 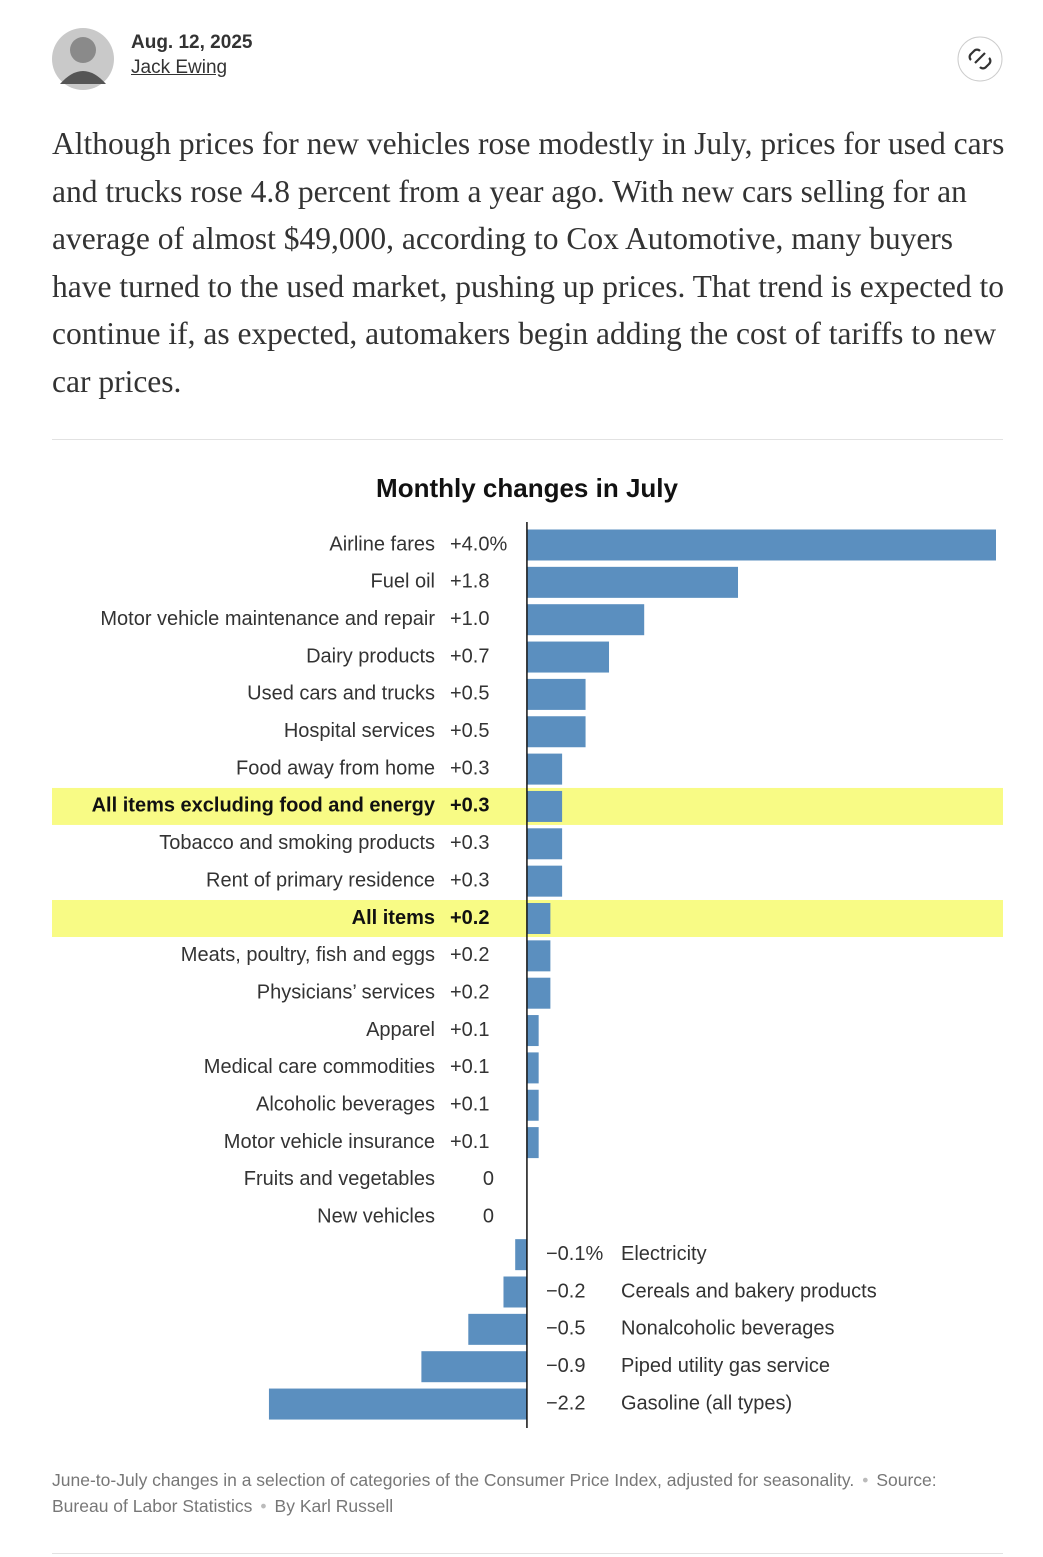 What do you see at coordinates (376, 1217) in the screenshot?
I see `category-label: New vehicles` at bounding box center [376, 1217].